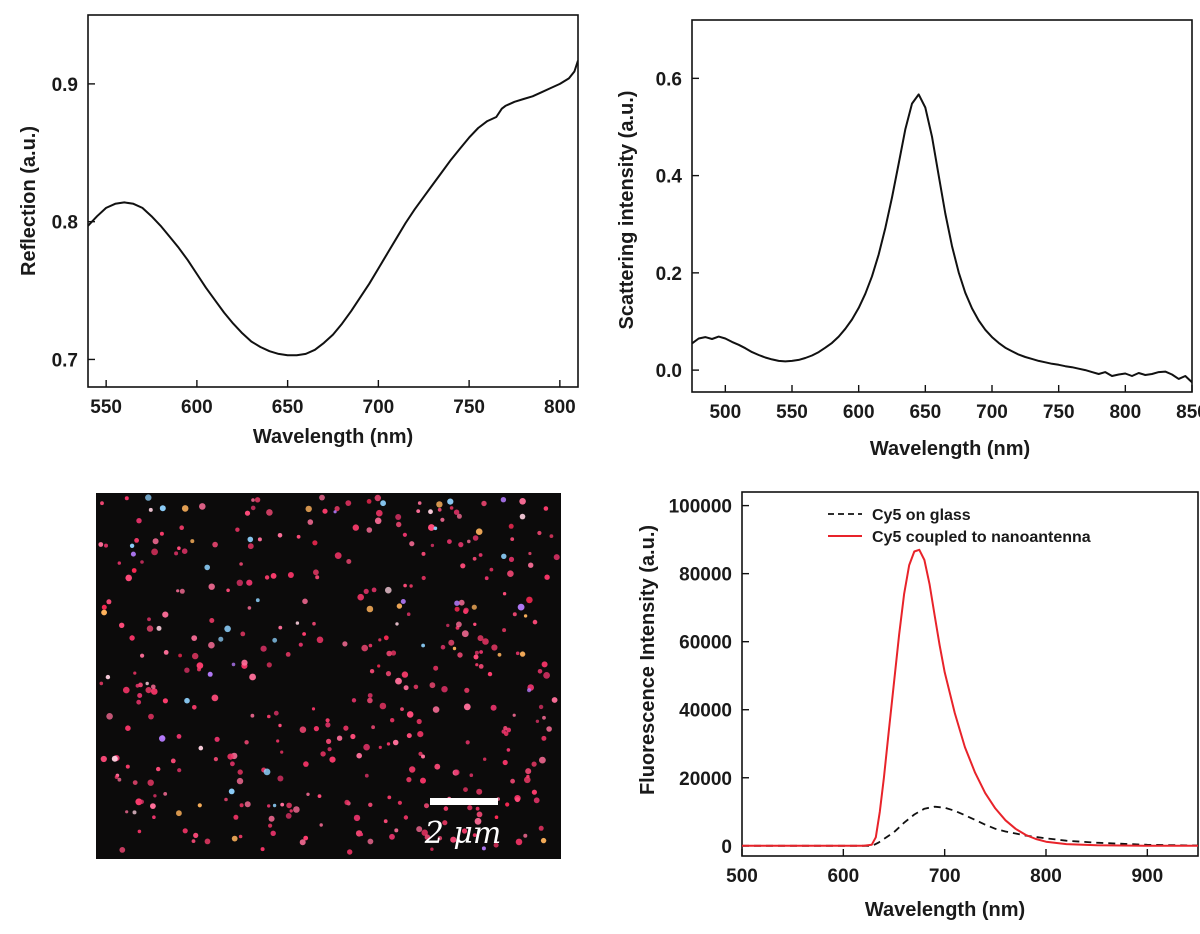 The width and height of the screenshot is (1200, 934). Describe the element at coordinates (1059, 412) in the screenshot. I see `scattering-x-tick-label: 750` at that location.